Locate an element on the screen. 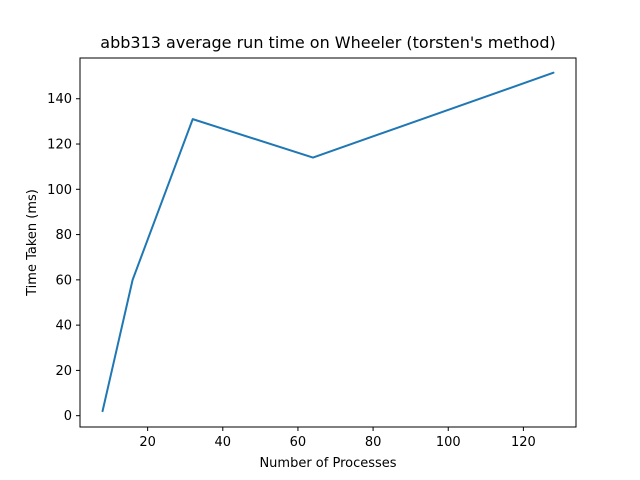  y-tick-label: 80 is located at coordinates (63, 235).